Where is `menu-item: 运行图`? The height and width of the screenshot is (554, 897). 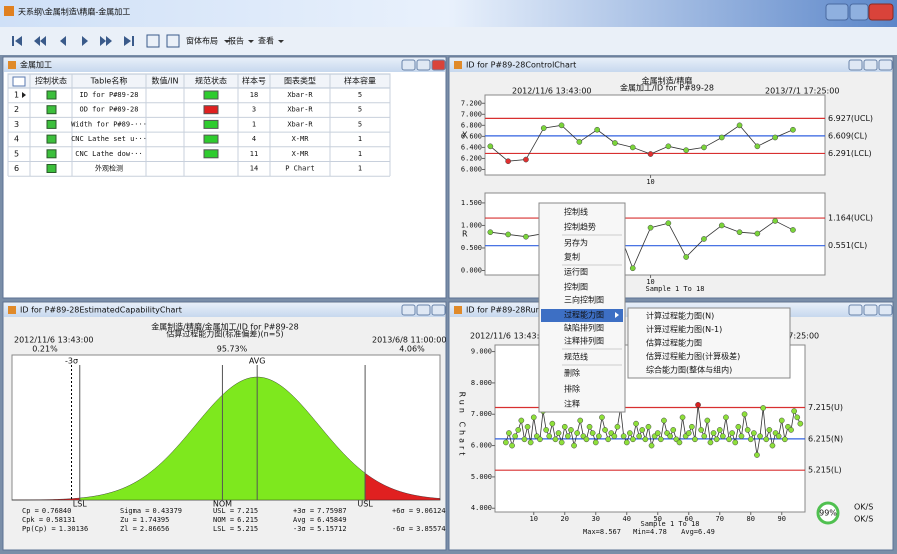 menu-item: 运行图 is located at coordinates (576, 272).